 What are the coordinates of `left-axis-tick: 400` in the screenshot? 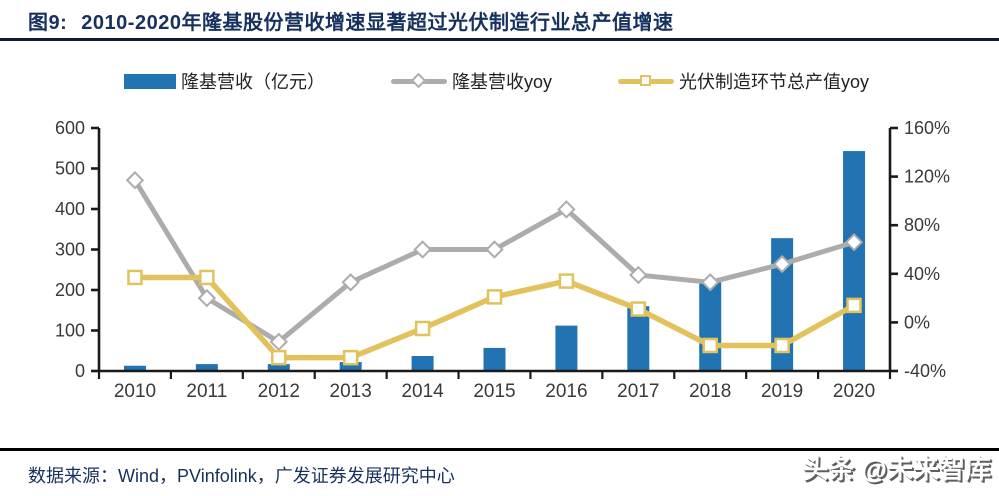 It's located at (70, 209).